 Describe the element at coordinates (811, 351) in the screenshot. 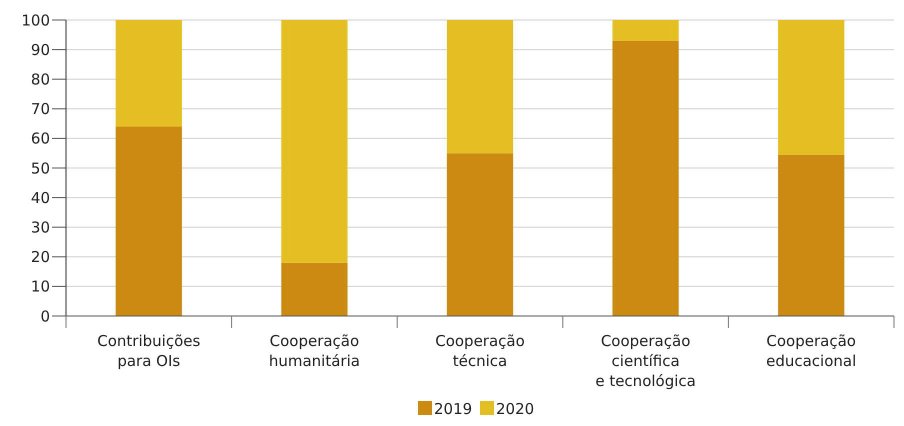

I see `x-tick-label: Cooperação educacional` at that location.